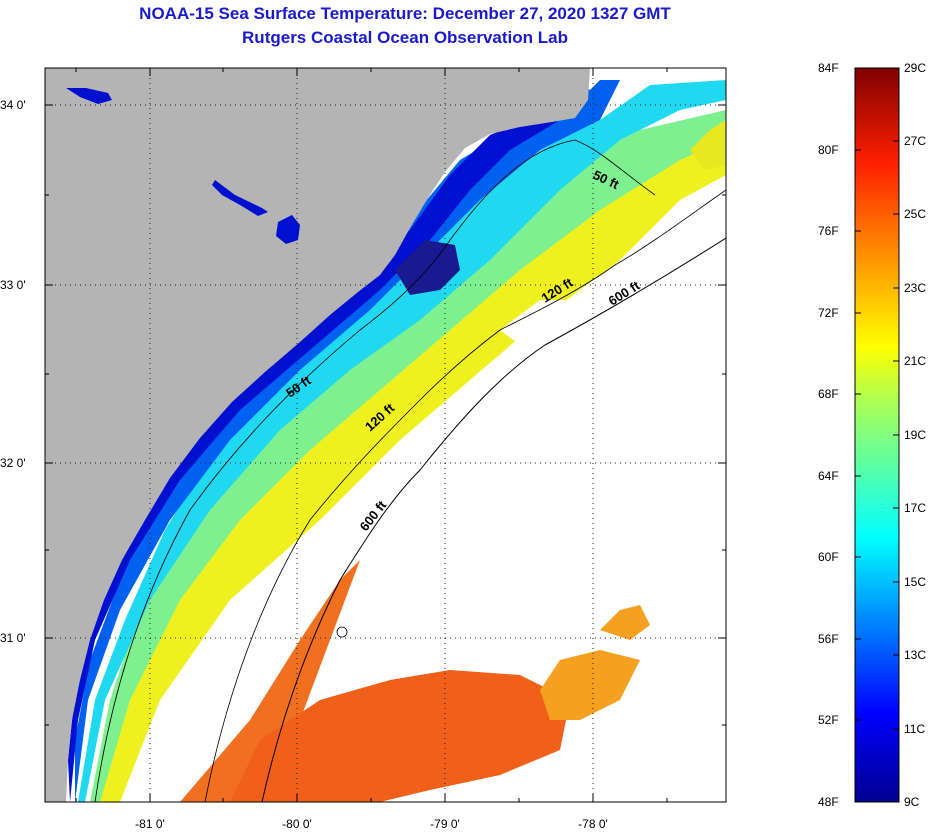  Describe the element at coordinates (240, 198) in the screenshot. I see `lake-marion` at that location.